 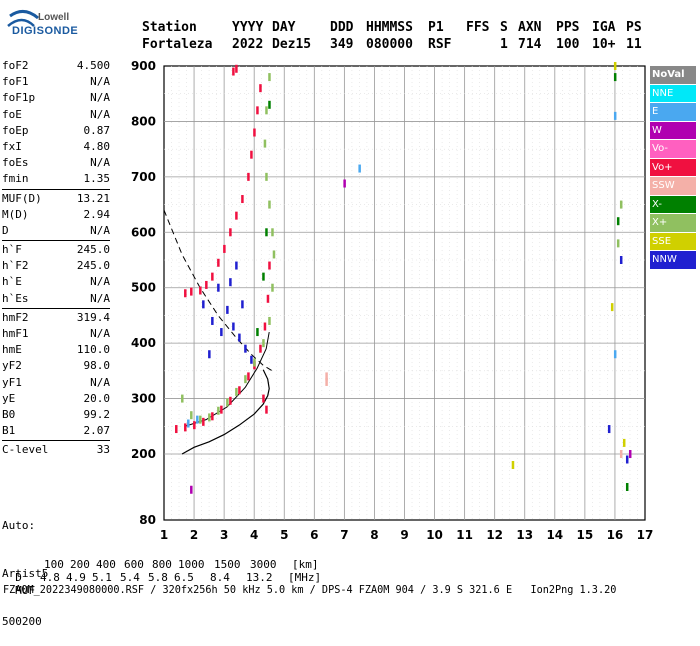 What do you see at coordinates (97, 414) in the screenshot?
I see `param-value: 99.2` at bounding box center [97, 414].